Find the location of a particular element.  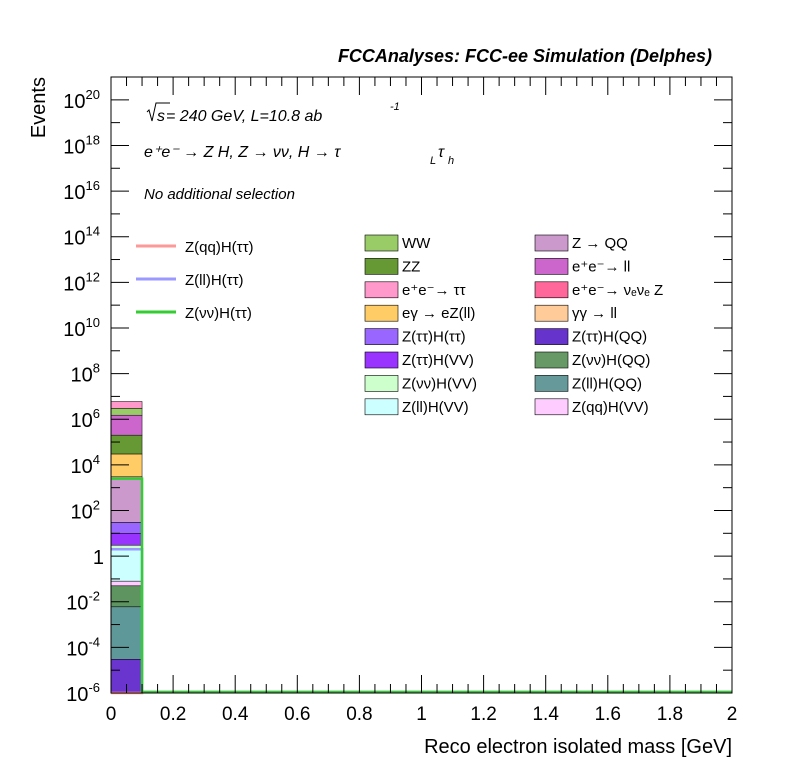

y-tick-label: 10⁴ is located at coordinates (85, 465).